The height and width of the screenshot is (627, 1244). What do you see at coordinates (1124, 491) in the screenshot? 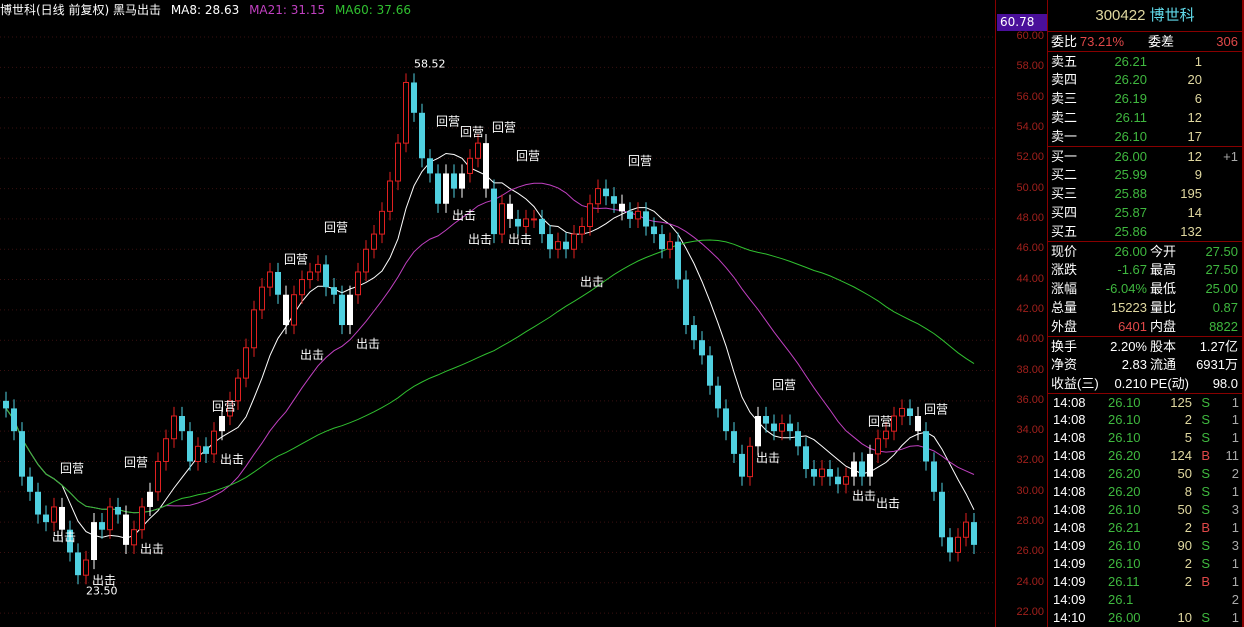
I see `price: 26.20` at bounding box center [1124, 491].